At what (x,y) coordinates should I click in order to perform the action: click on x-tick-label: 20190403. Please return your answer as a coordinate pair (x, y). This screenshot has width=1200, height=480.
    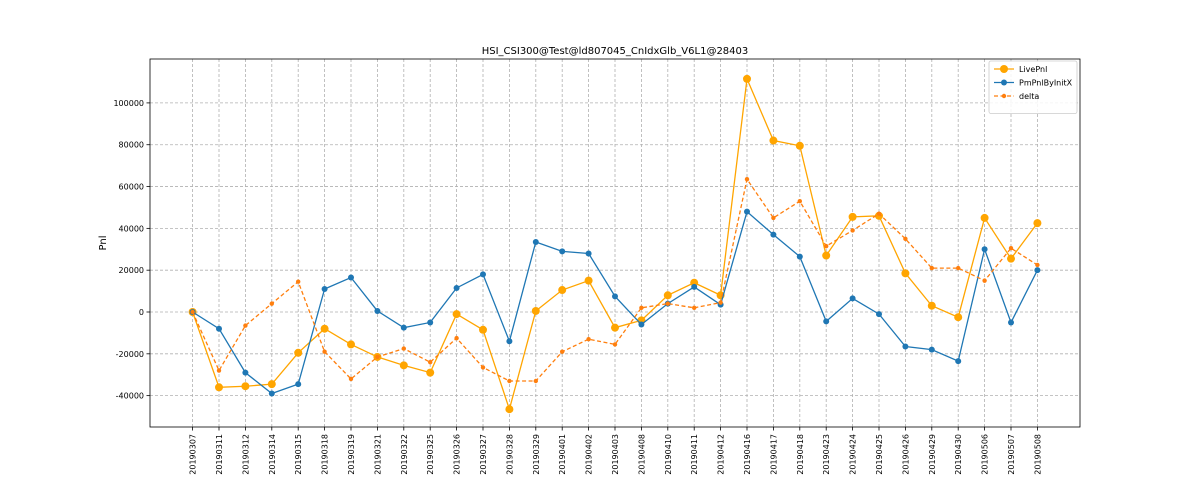
    Looking at the image, I should click on (615, 454).